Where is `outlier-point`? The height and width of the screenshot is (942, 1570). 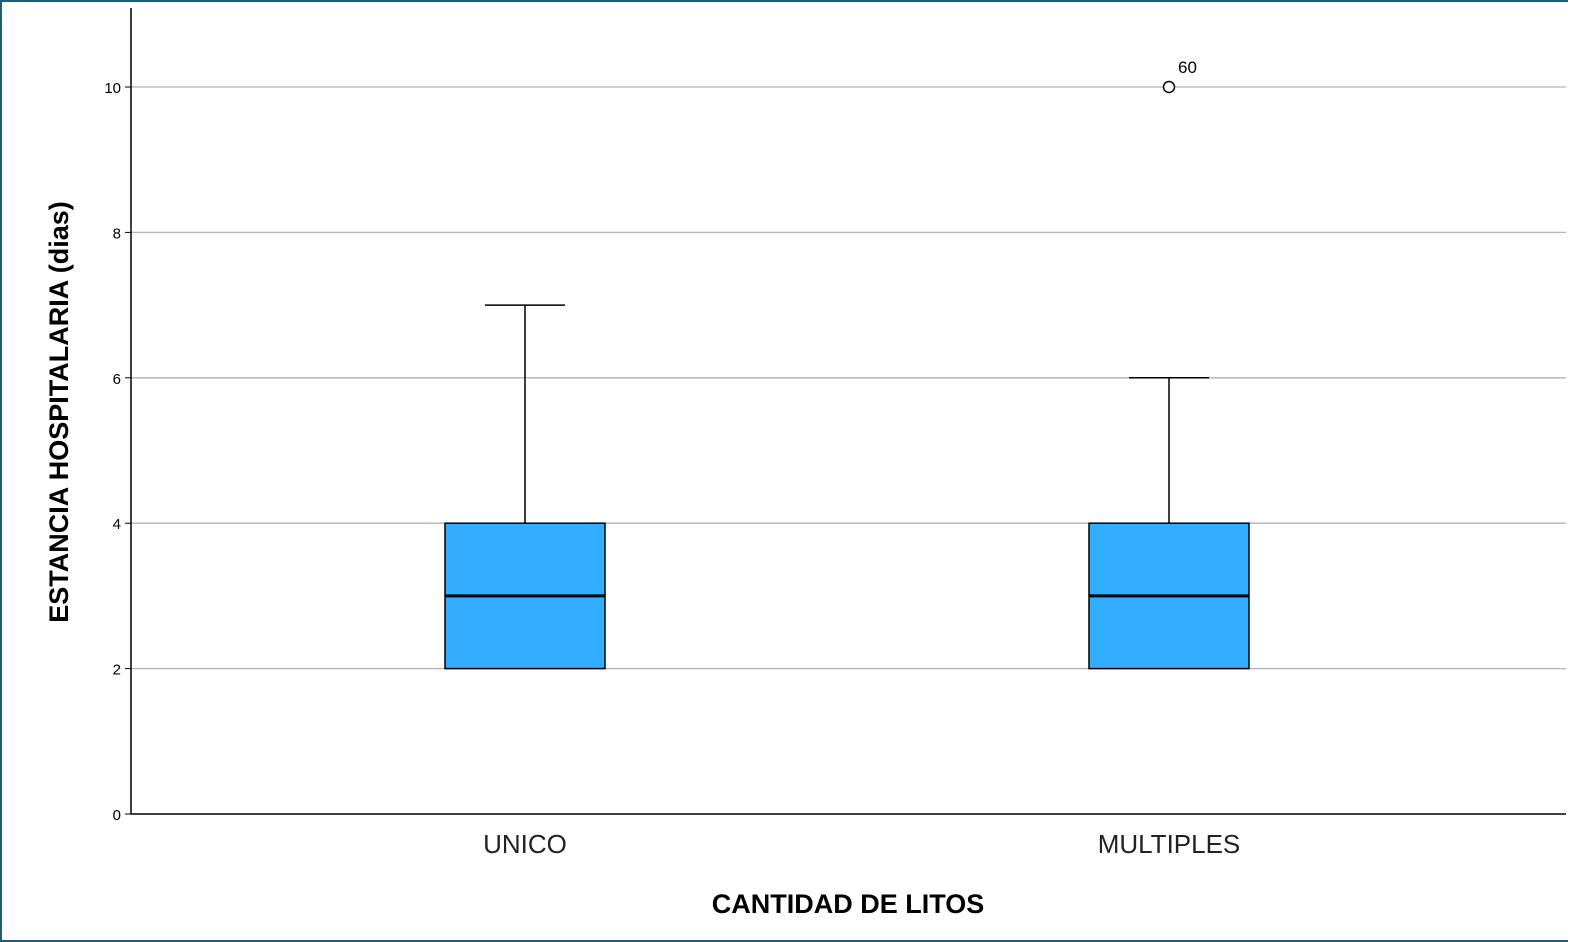
outlier-point is located at coordinates (1169, 87).